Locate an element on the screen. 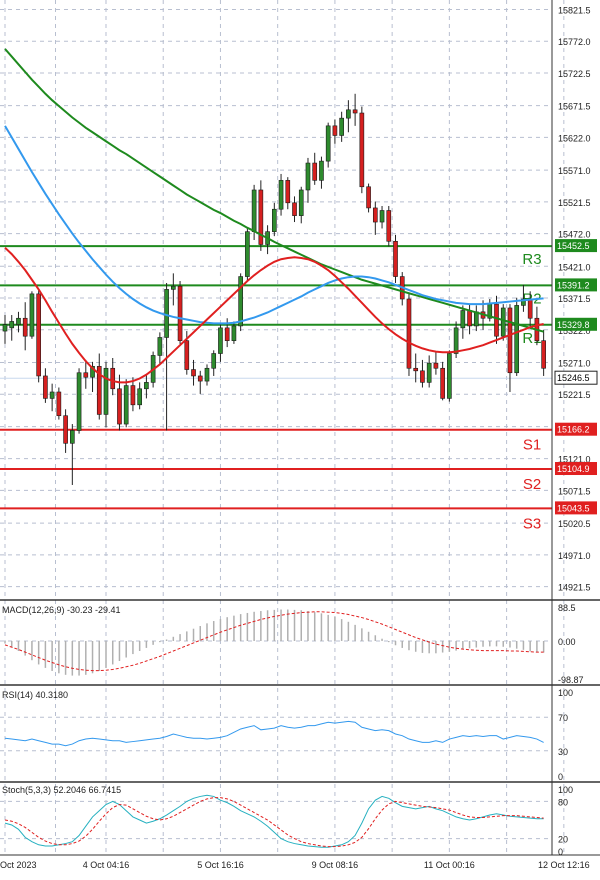  y-tick-label: 14971.0 is located at coordinates (574, 556).